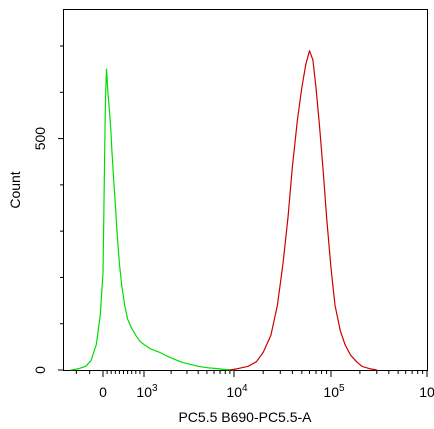 This screenshot has height=429, width=434. What do you see at coordinates (237, 391) in the screenshot?
I see `x-tick-label-2: 10⁴` at bounding box center [237, 391].